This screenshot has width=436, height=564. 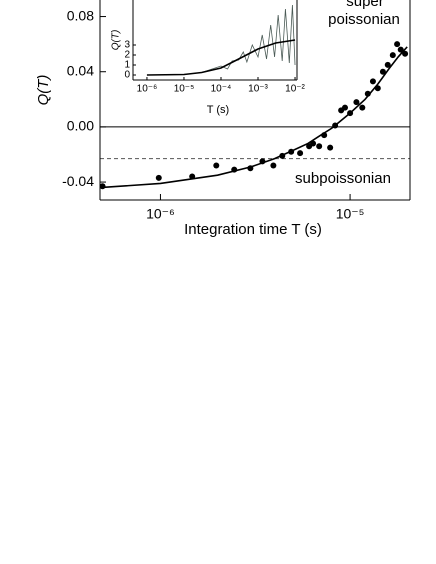 I want to click on x-tick-label: 10⁻², so click(x=295, y=89).